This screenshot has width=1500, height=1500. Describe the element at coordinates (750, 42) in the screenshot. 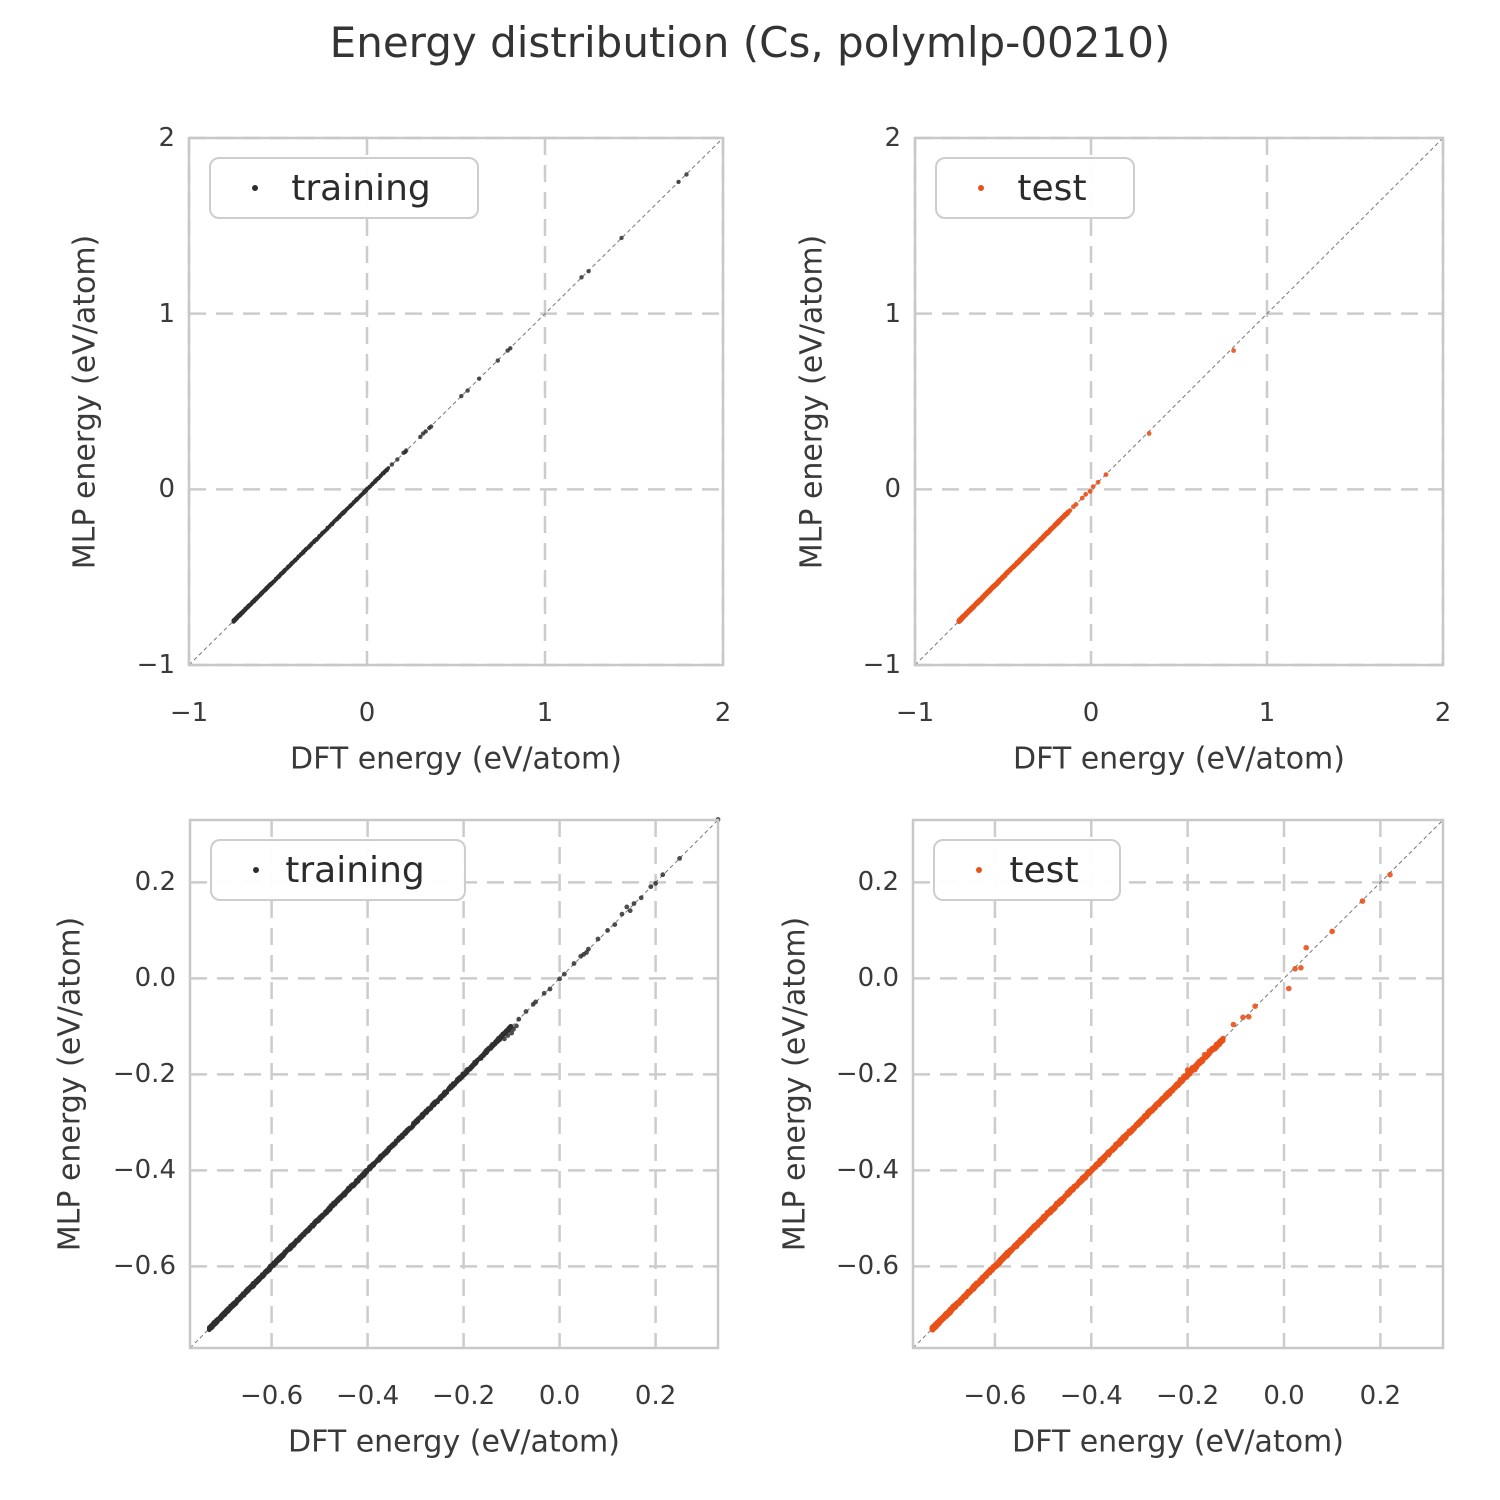

I see `figure-title: Energy distribution (Cs, polymlp-00210)` at that location.